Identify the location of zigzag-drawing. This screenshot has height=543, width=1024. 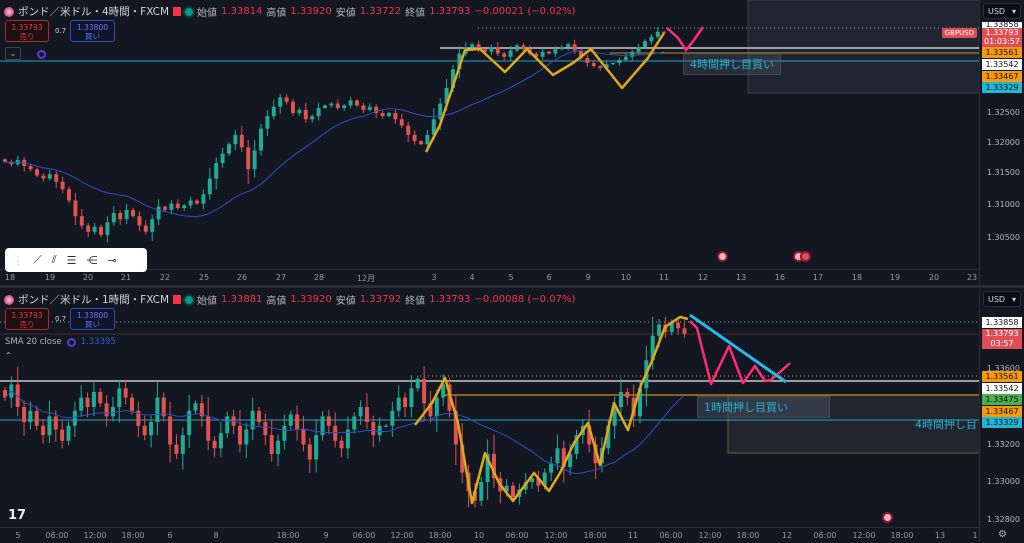
(551, 410).